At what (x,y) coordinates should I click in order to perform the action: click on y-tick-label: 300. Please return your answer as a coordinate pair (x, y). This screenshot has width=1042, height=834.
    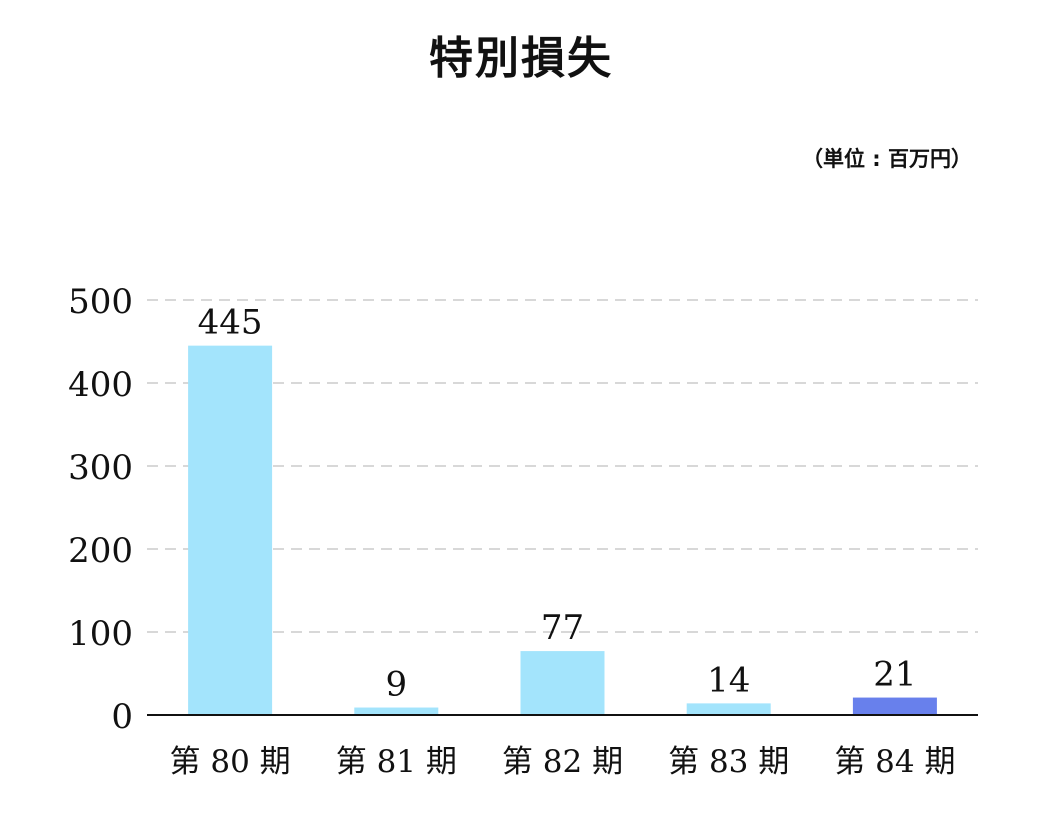
    Looking at the image, I should click on (100, 468).